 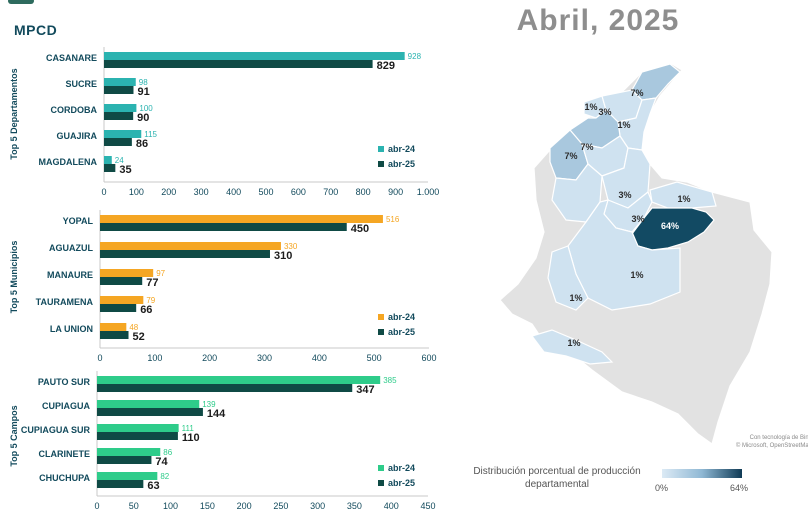 I want to click on muni-x-tick-label: 500, so click(x=374, y=358).